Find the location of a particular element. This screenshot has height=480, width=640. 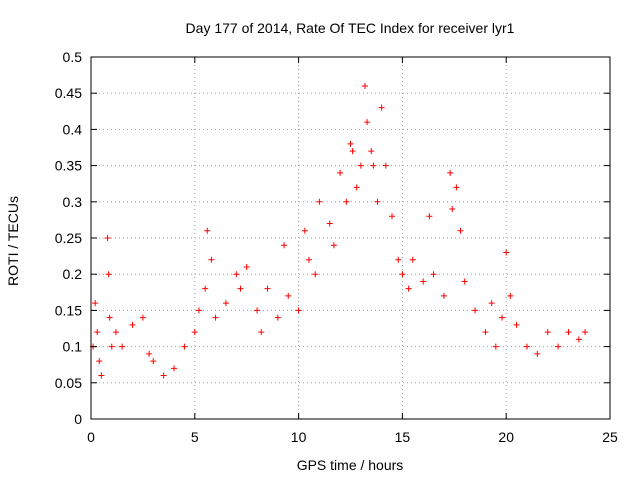

y-tick-label: 0.3 is located at coordinates (73, 202).